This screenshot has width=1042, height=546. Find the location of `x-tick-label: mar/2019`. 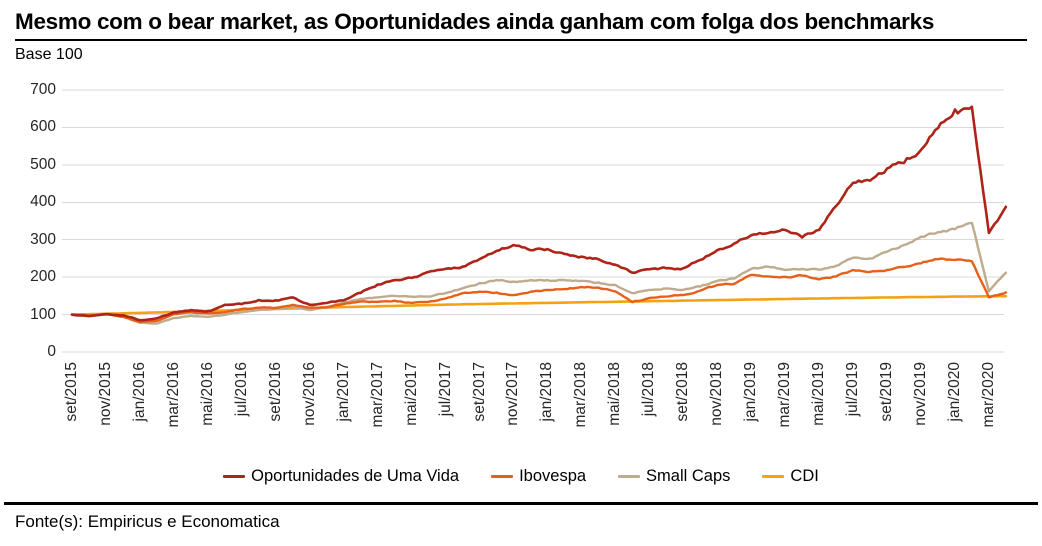

x-tick-label: mar/2019 is located at coordinates (785, 395).